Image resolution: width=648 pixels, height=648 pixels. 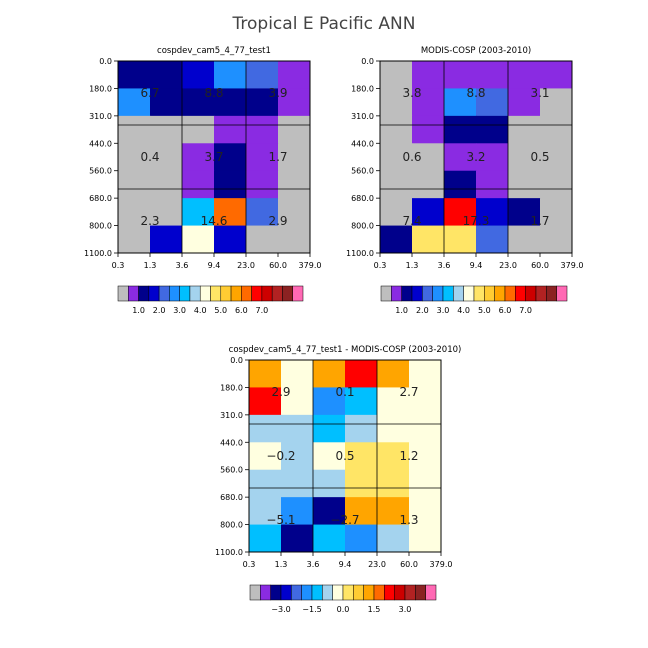 What do you see at coordinates (484, 310) in the screenshot?
I see `colorbar-label: 5.0` at bounding box center [484, 310].